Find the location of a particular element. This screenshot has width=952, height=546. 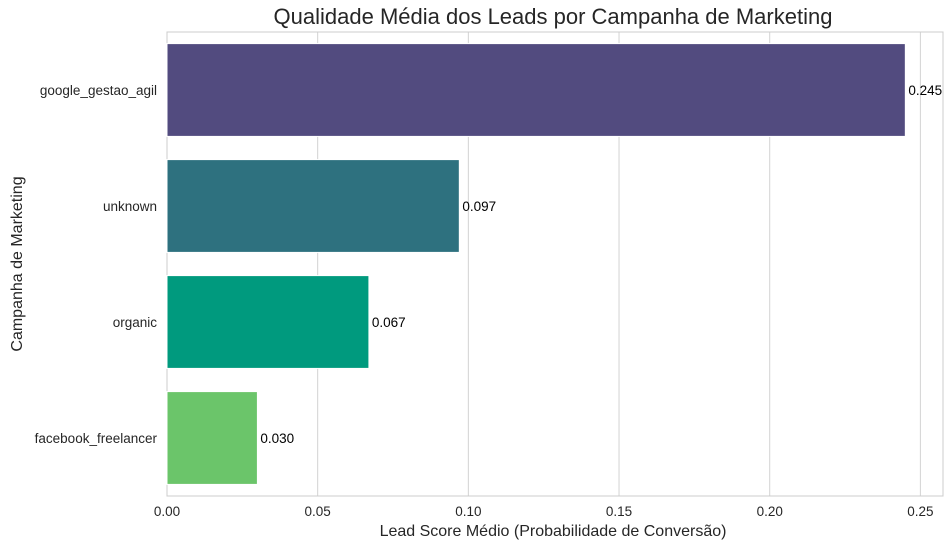

x-tick-label: 0.00 is located at coordinates (167, 511).